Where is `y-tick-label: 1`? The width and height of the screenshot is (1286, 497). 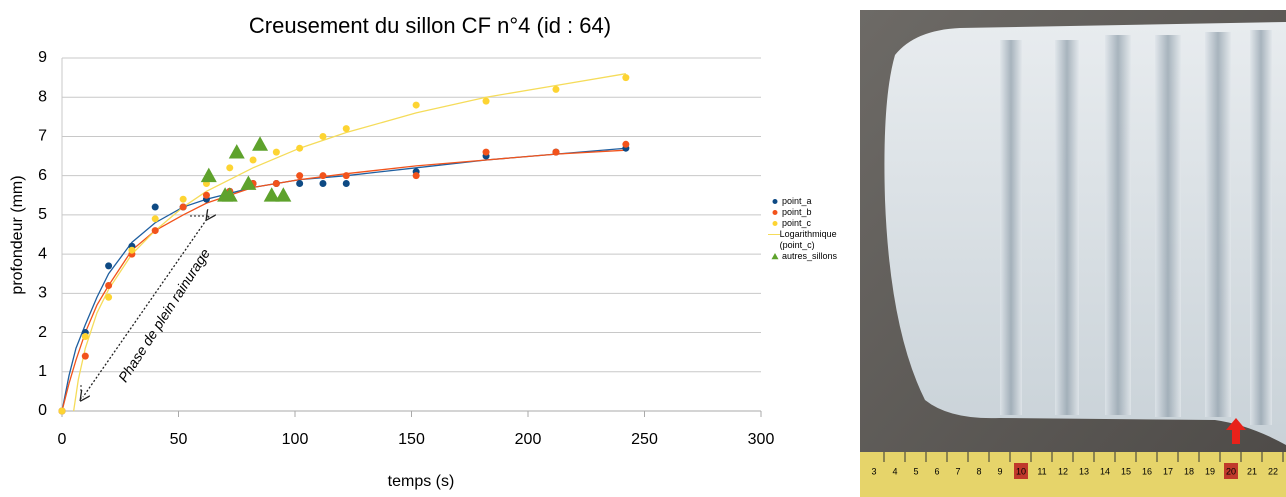 y-tick-label: 1 is located at coordinates (42, 371).